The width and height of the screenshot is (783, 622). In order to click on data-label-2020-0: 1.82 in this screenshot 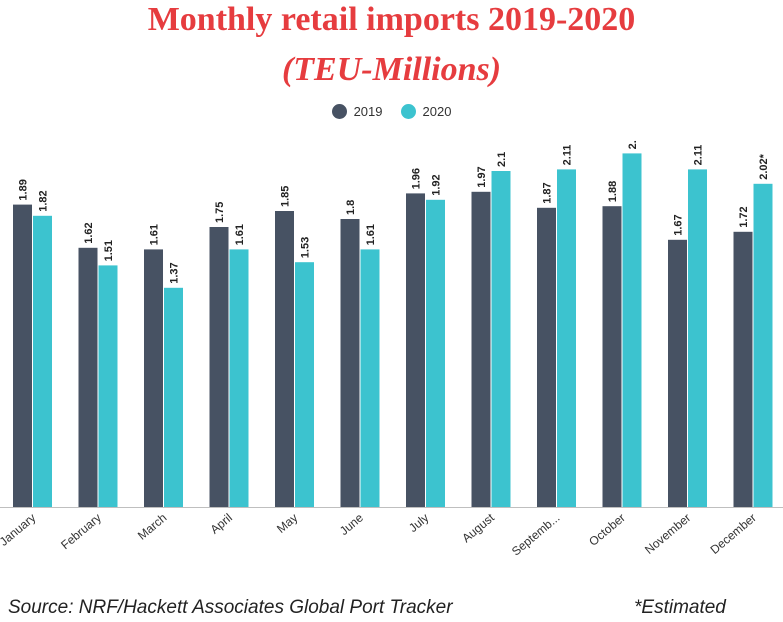, I will do `click(44, 200)`.